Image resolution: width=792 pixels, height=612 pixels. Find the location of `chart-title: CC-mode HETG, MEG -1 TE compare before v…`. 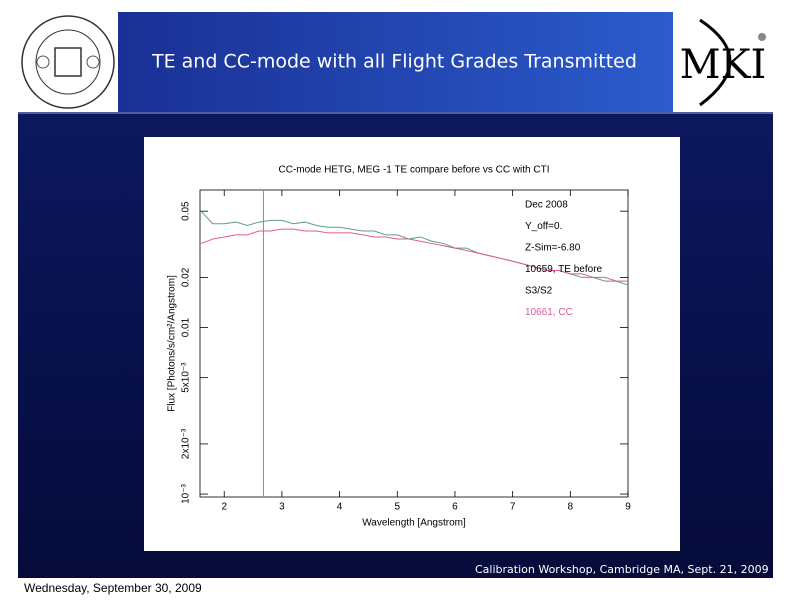

chart-title: CC-mode HETG, MEG -1 TE compare before v… is located at coordinates (414, 170).